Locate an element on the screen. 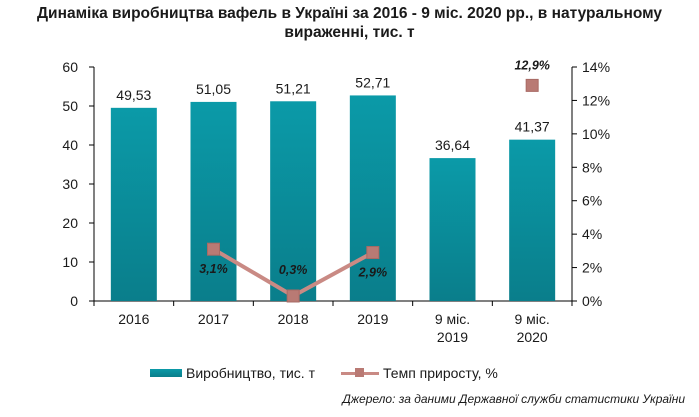 Image resolution: width=699 pixels, height=417 pixels. y-right-tick-label: 12% is located at coordinates (596, 100).